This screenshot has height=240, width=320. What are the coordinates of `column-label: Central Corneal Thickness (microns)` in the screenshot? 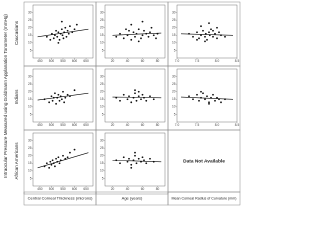 It's located at (61, 198).